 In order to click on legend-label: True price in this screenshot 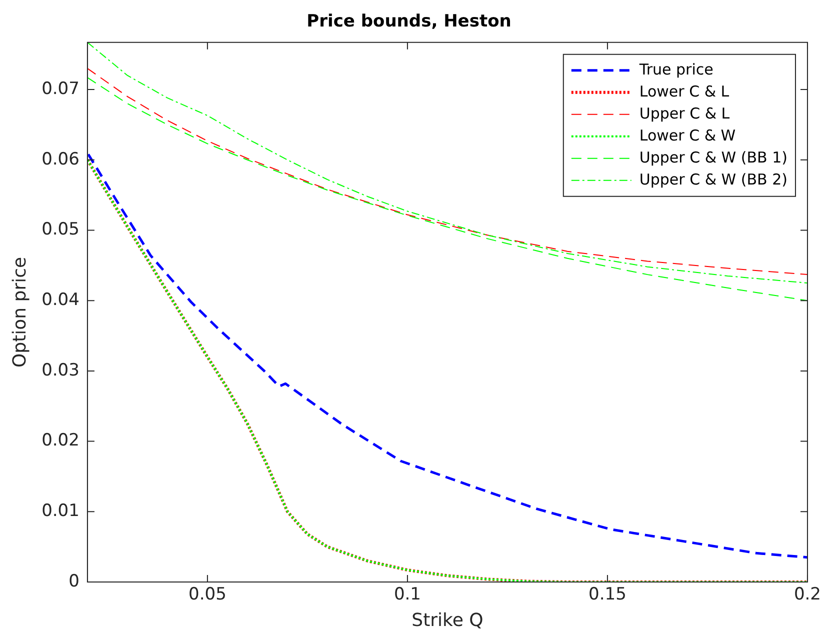, I will do `click(676, 69)`.